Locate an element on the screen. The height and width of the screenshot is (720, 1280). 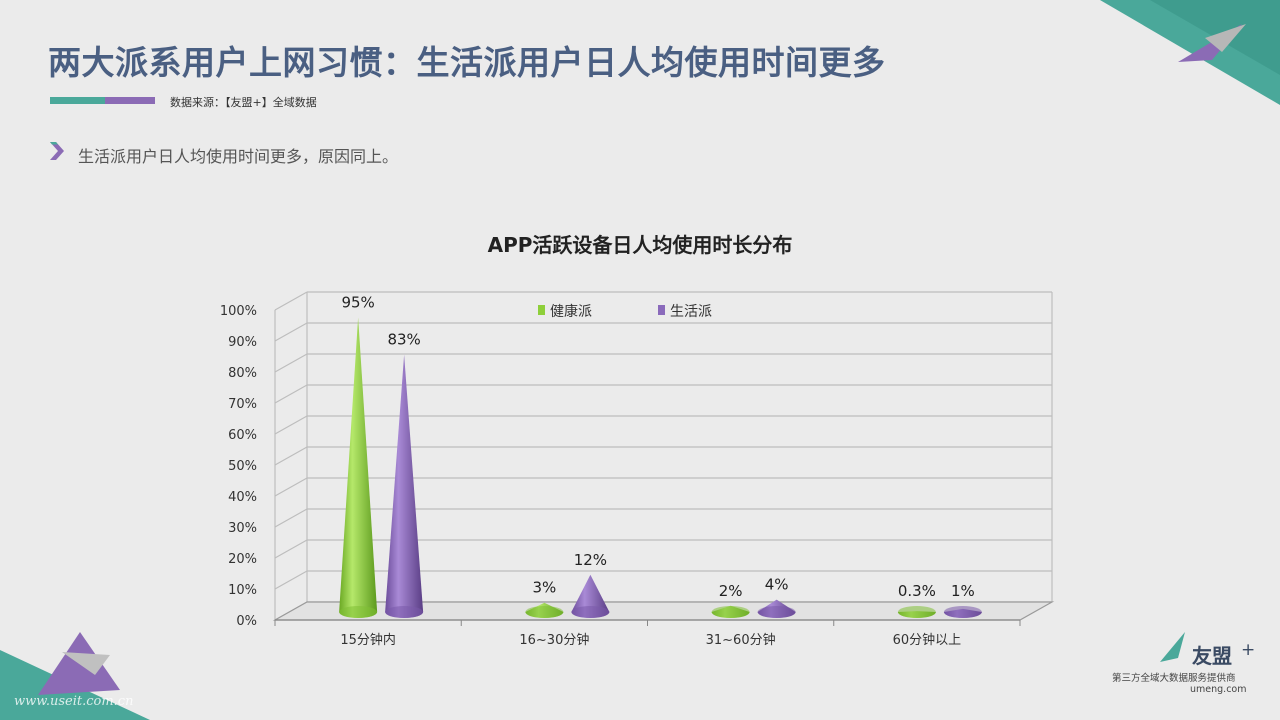
y-tick-label: 30% is located at coordinates (242, 528).